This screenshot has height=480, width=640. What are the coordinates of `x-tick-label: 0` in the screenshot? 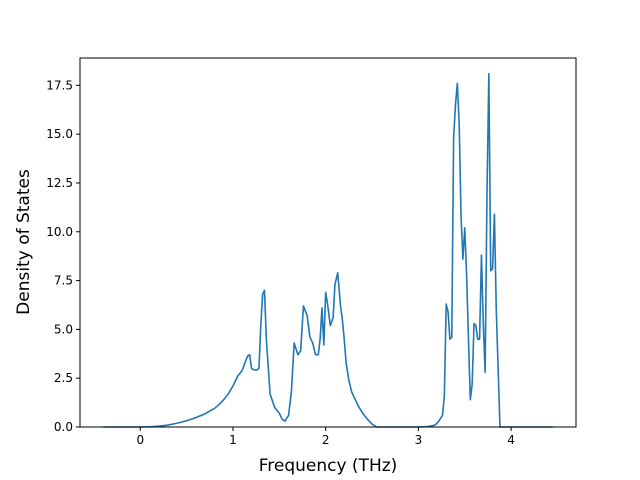 It's located at (140, 440).